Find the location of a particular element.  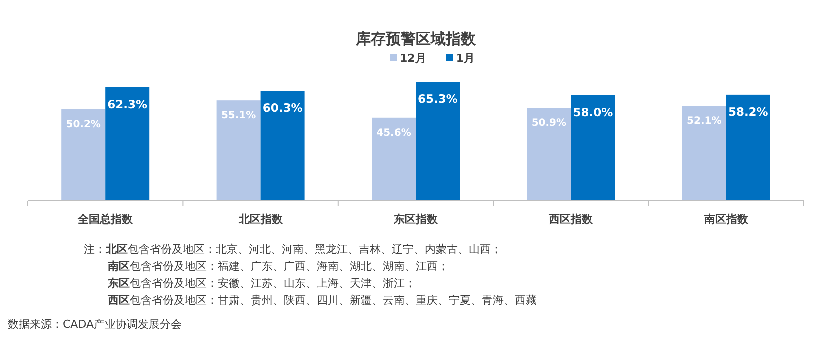

data-label: 58.0% is located at coordinates (593, 112).